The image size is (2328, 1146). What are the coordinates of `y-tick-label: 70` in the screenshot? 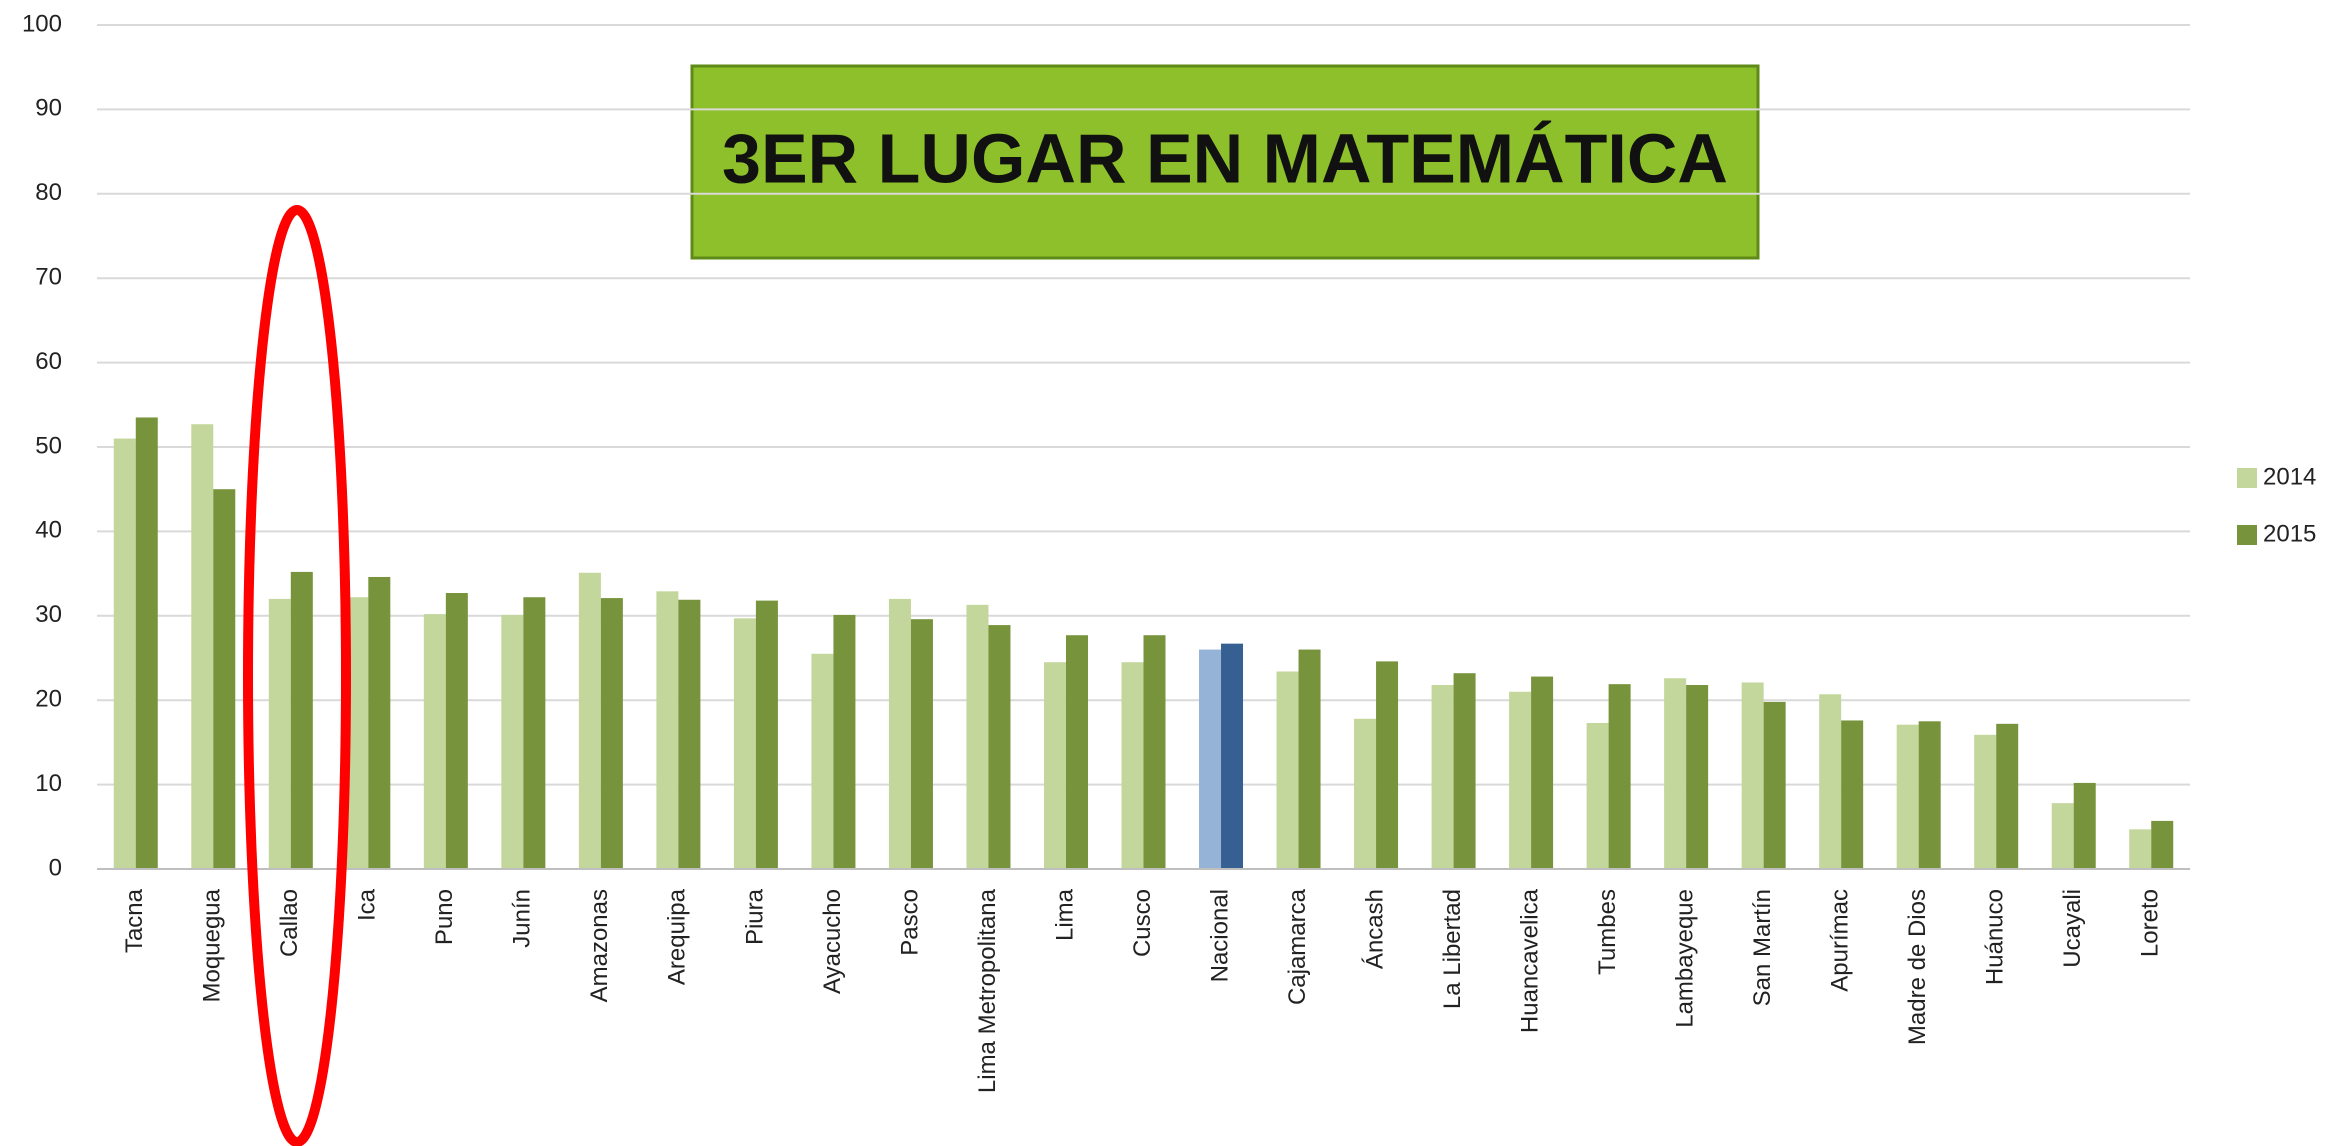 It's located at (48, 277).